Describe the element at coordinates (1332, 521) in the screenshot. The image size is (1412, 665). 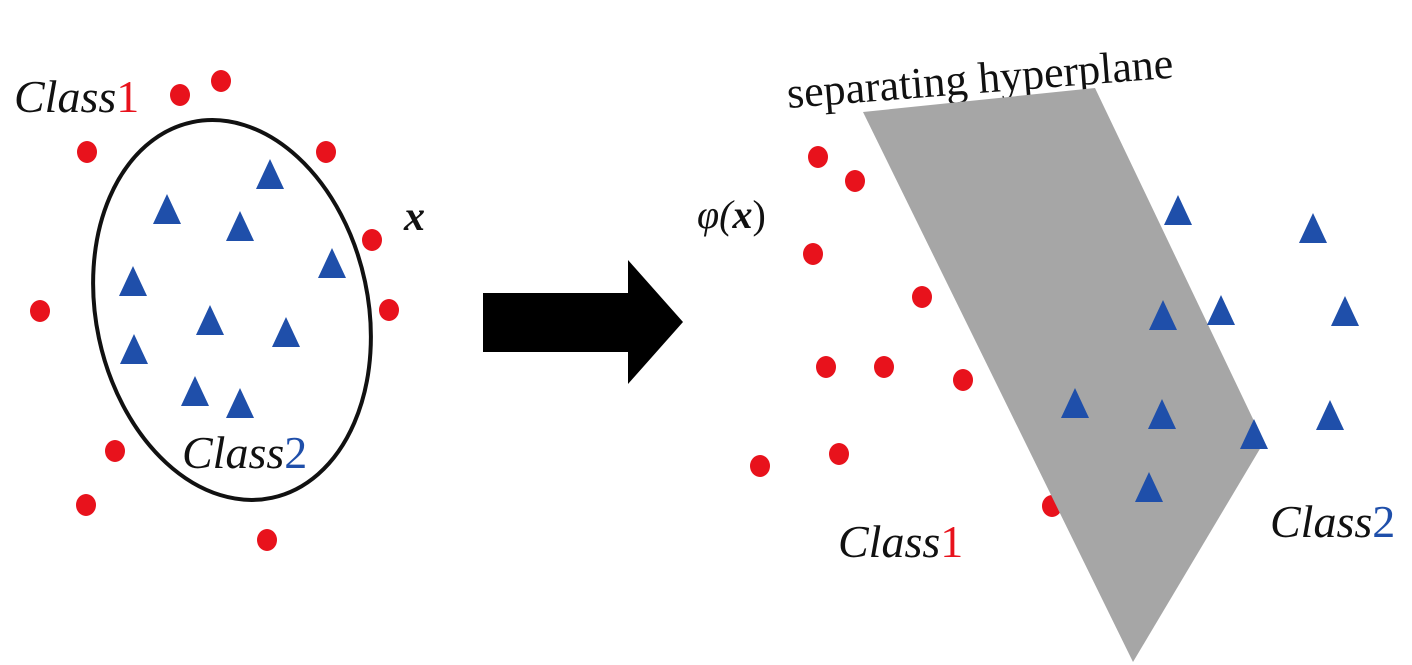
I see `class2-label-feature: Class2` at that location.